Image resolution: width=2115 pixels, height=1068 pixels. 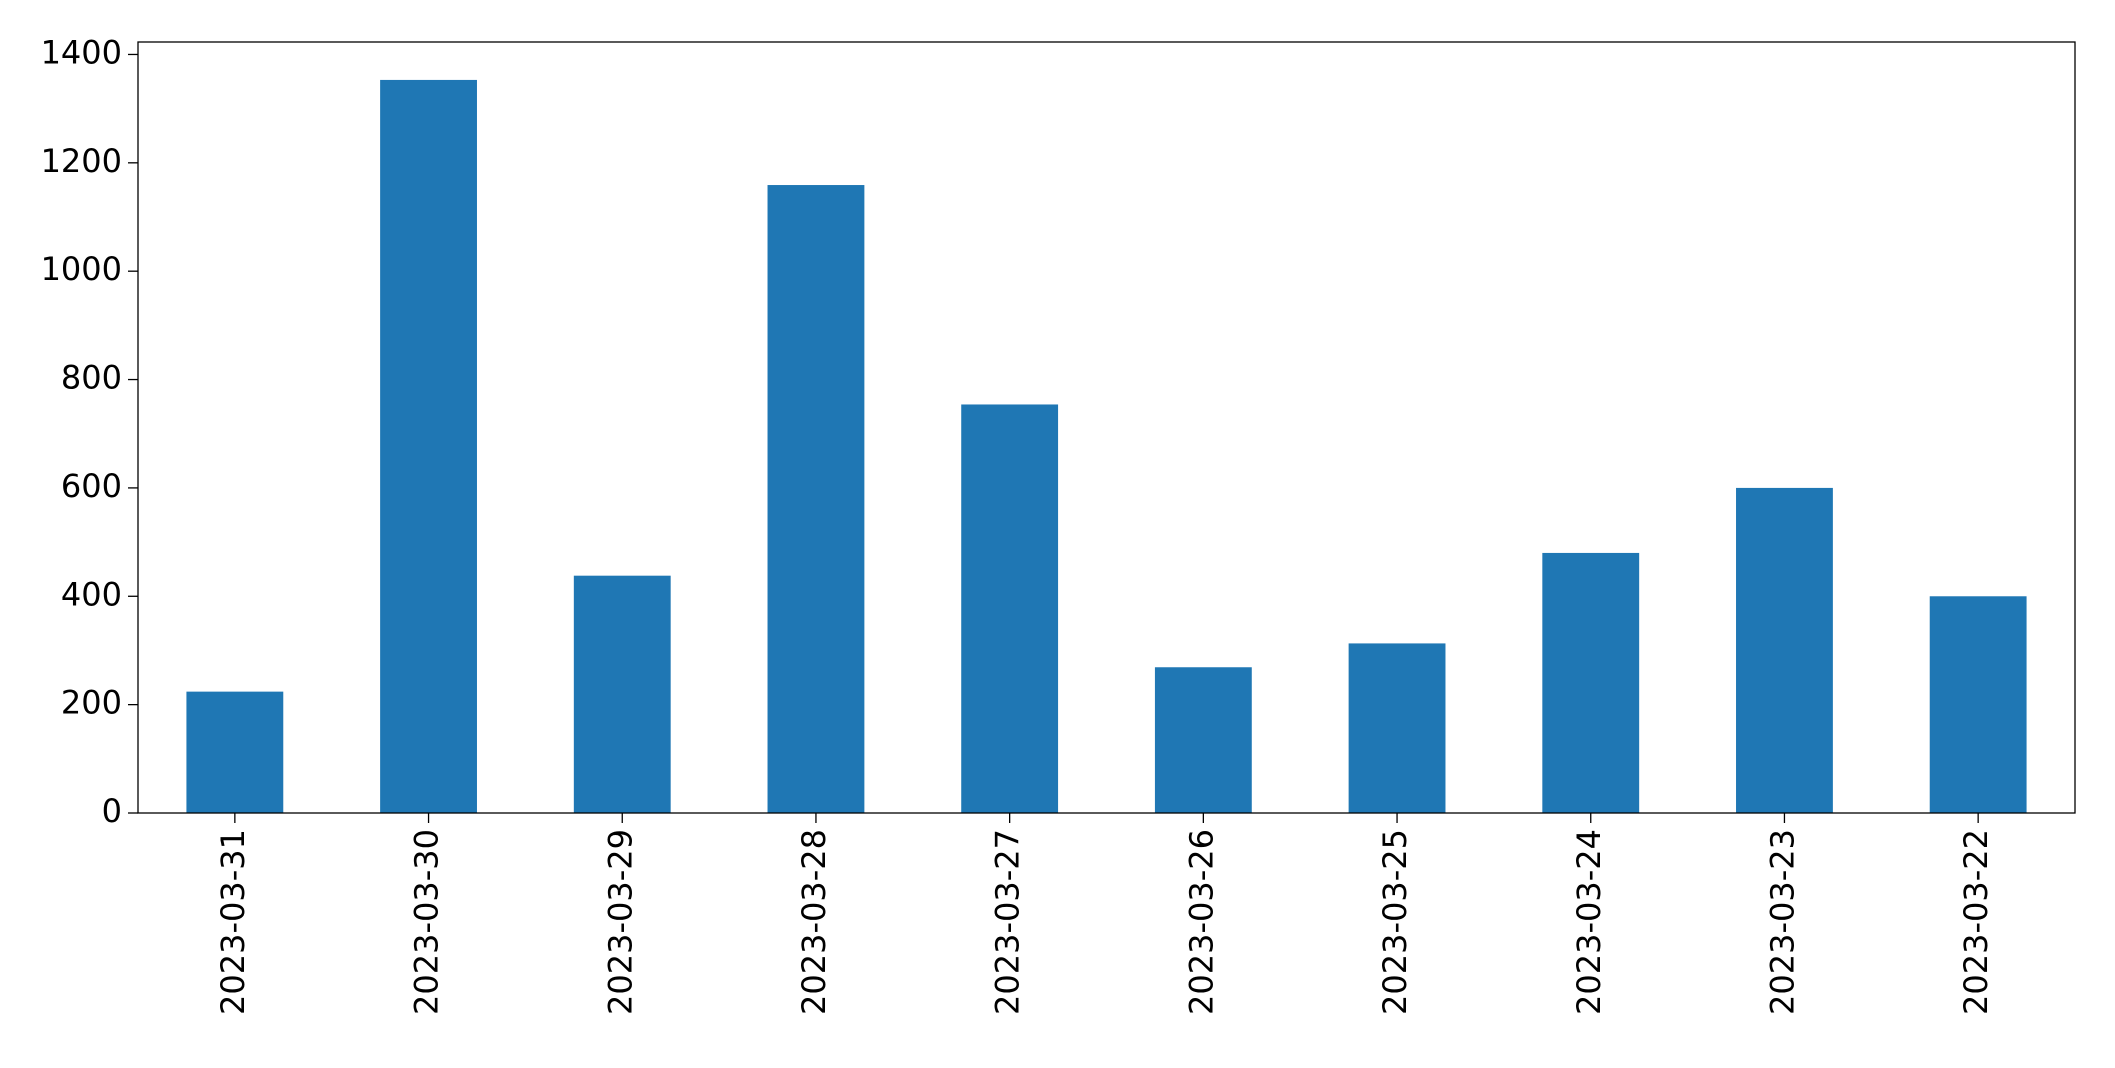 I want to click on x-tick-label: 2023-03-27, so click(x=1008, y=922).